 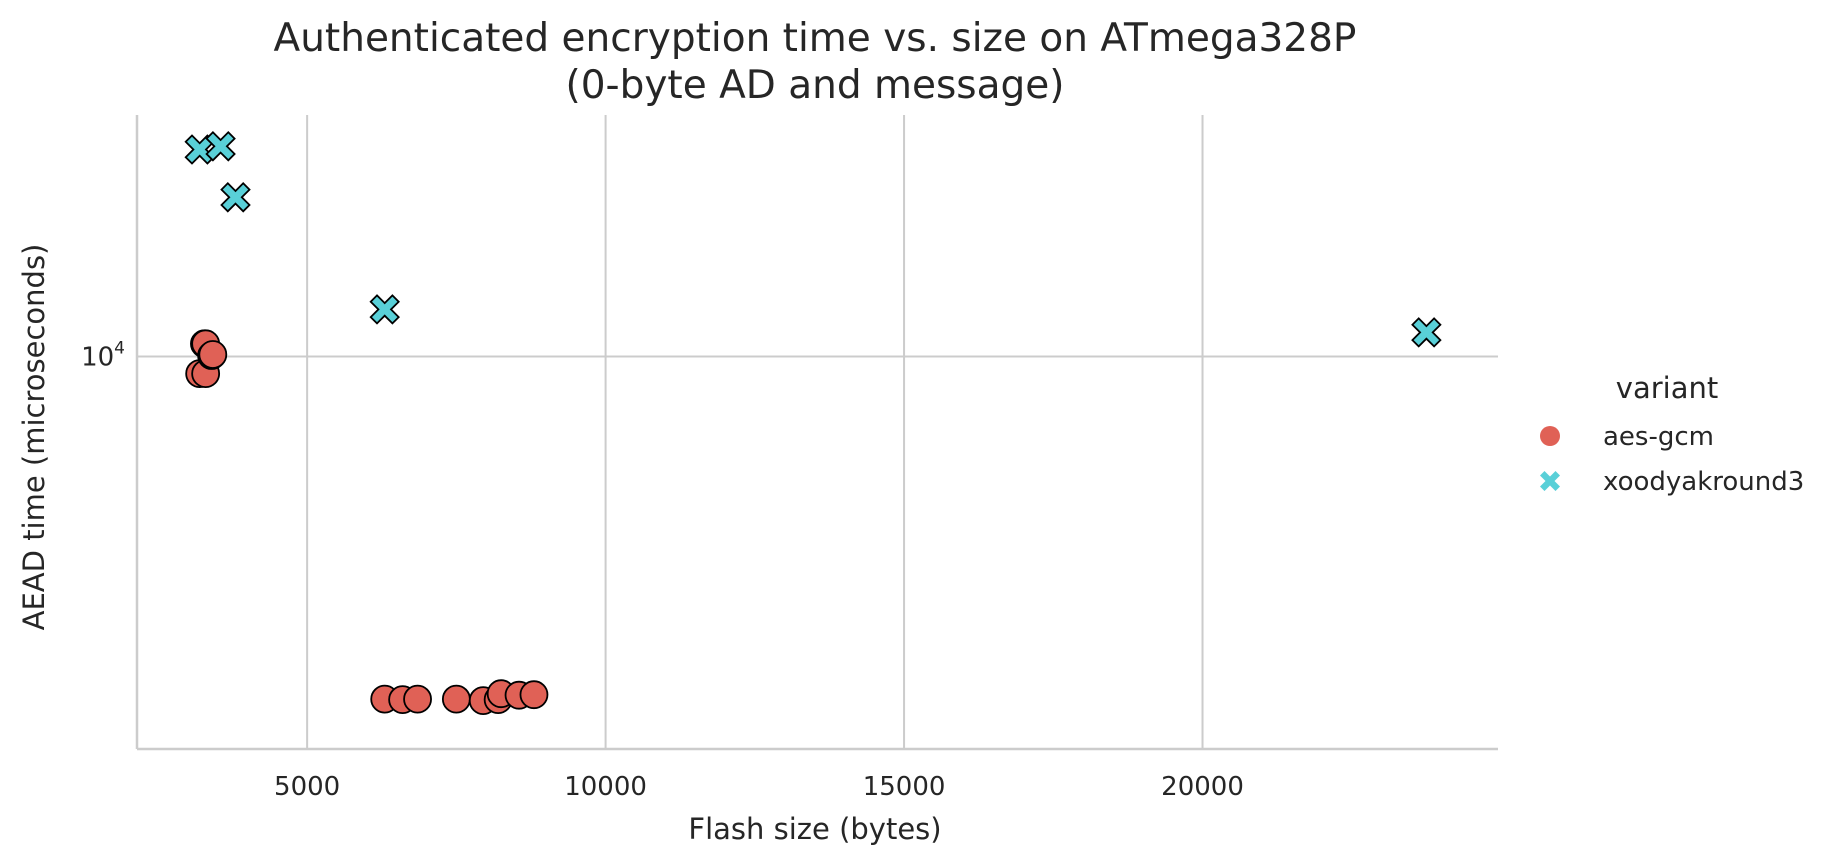 What do you see at coordinates (1202, 787) in the screenshot?
I see `x-tick-label: 20000` at bounding box center [1202, 787].